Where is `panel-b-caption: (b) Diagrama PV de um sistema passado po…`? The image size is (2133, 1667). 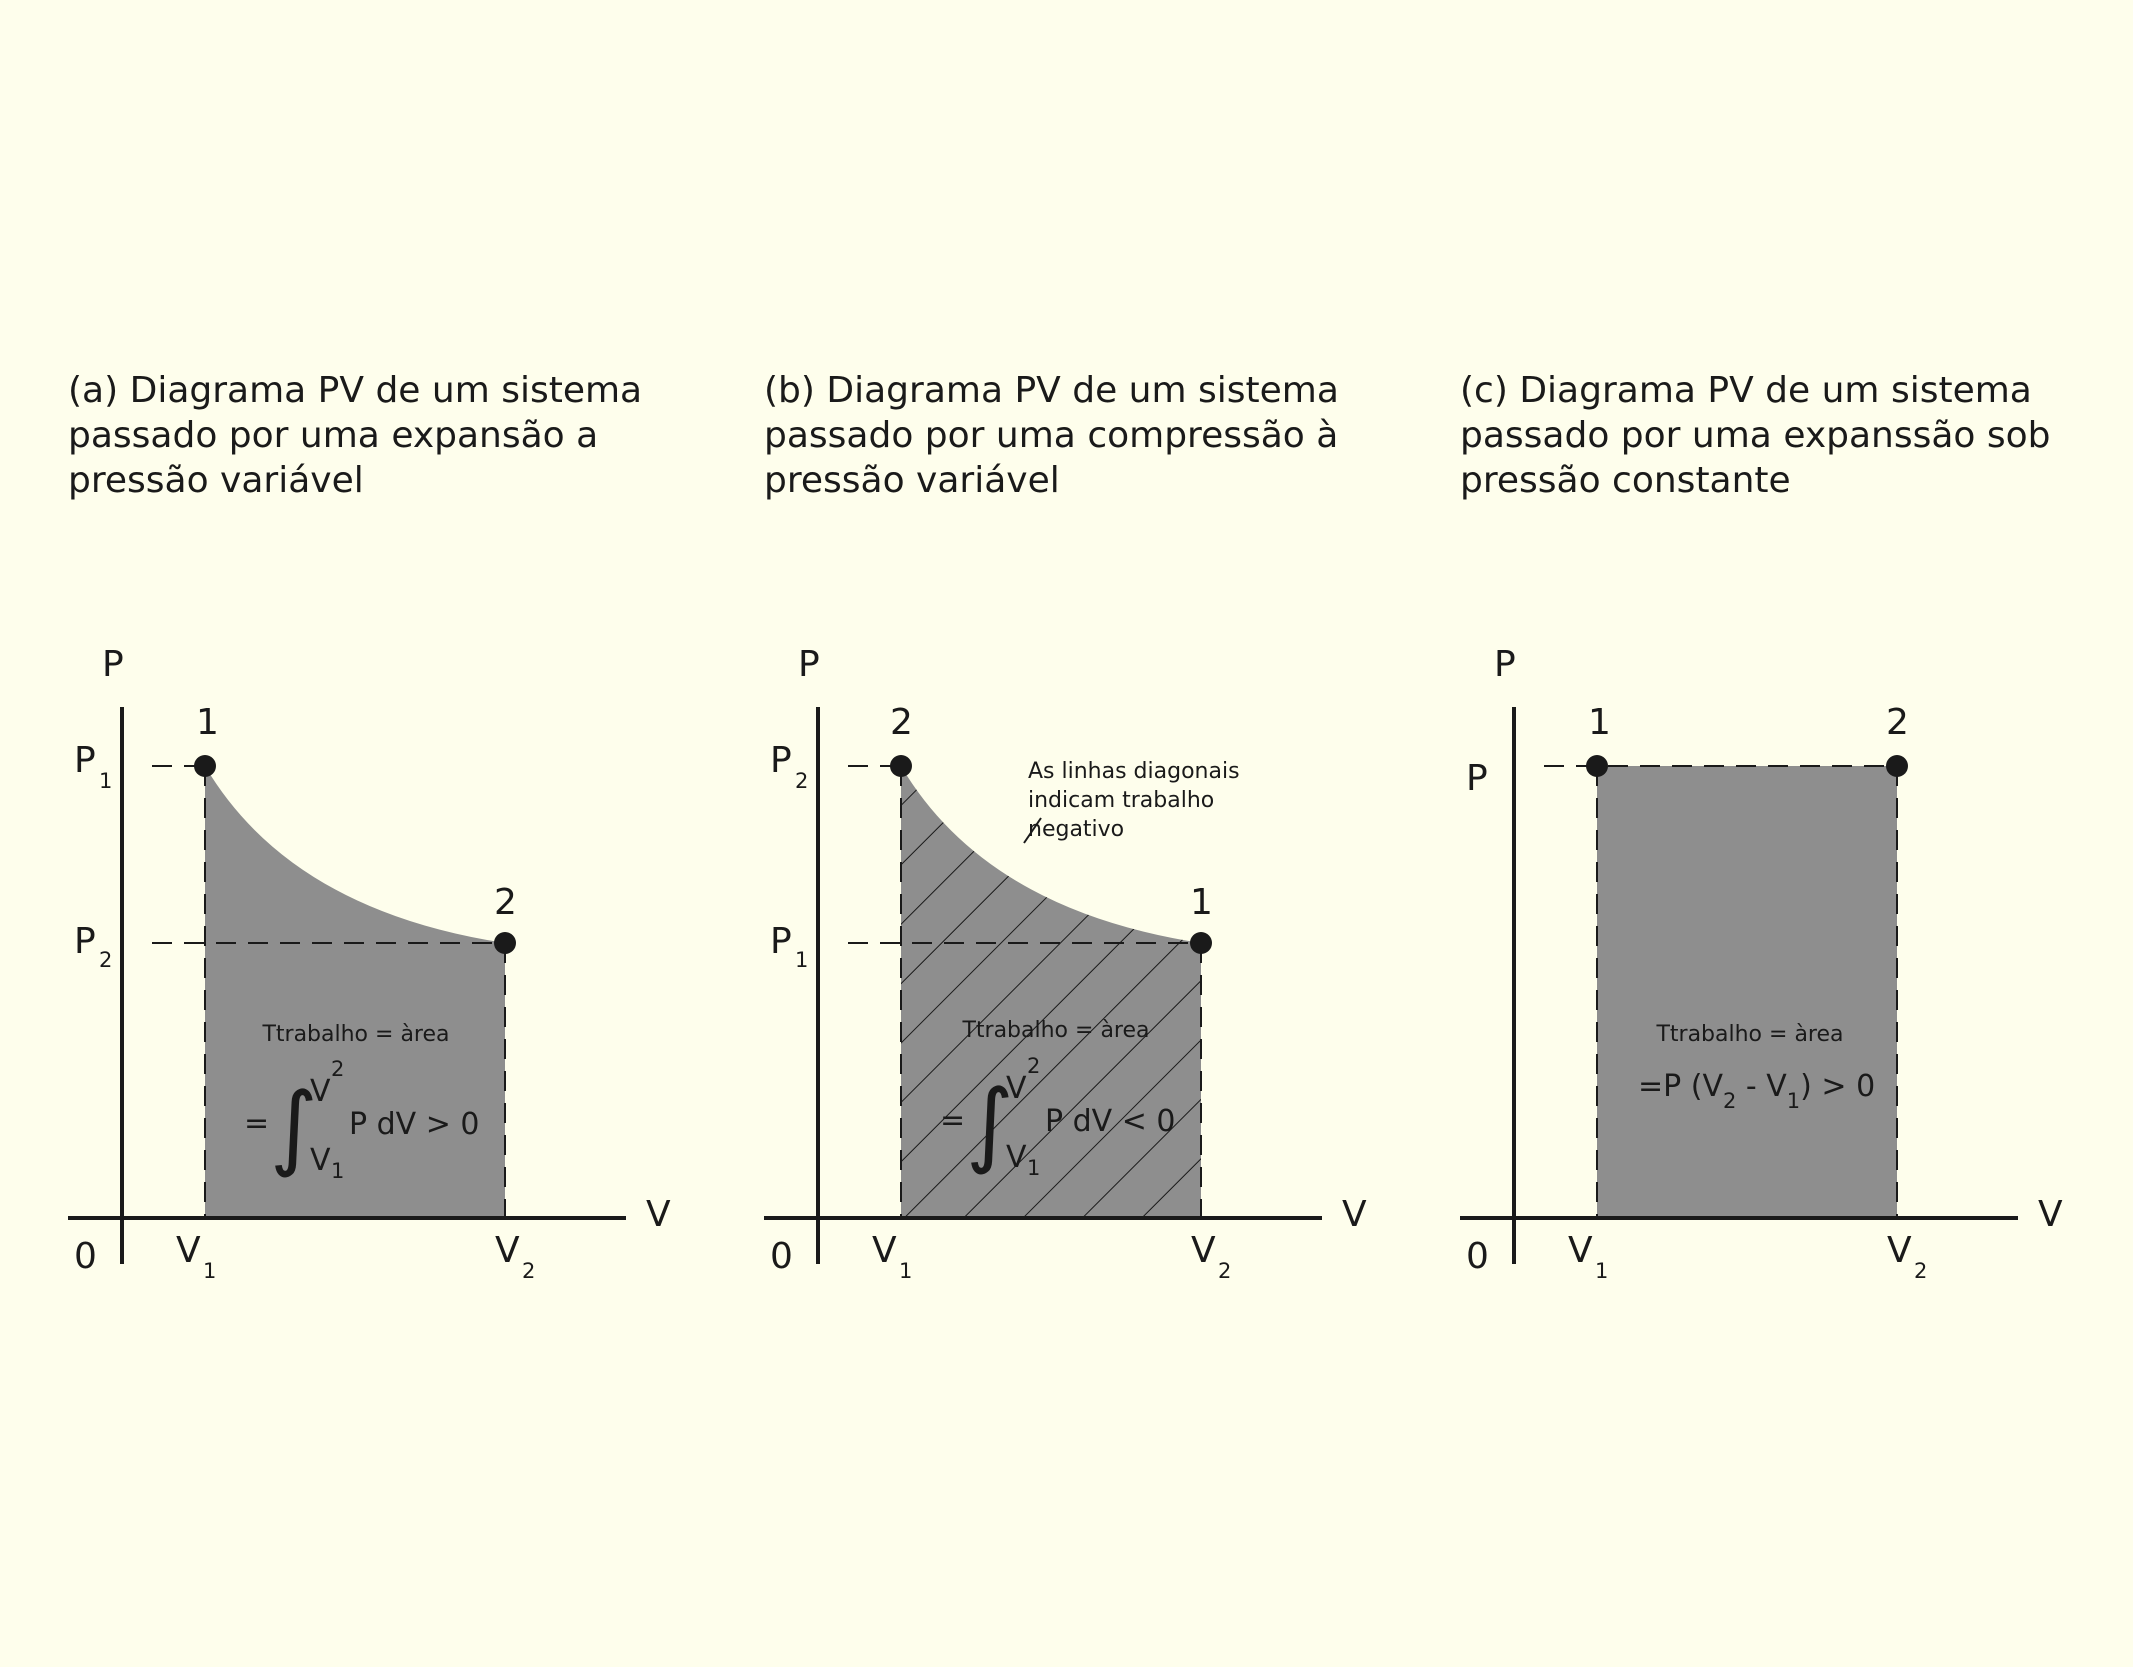
panel-b-caption: (b) Diagrama PV de um sistema passado po… is located at coordinates (1084, 435).